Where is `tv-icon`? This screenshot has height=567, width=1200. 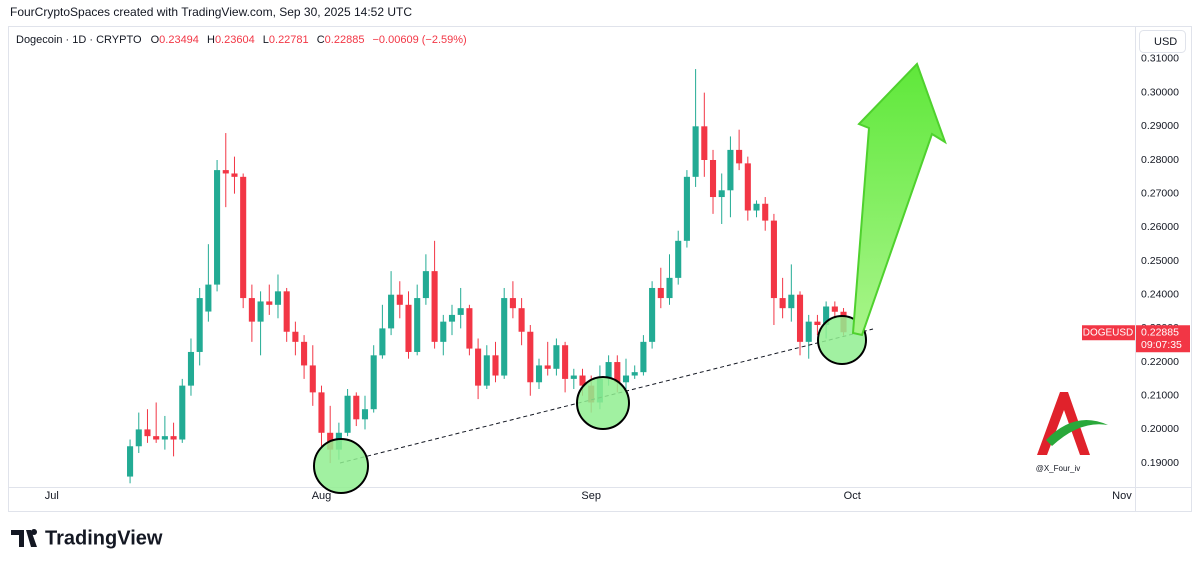 tv-icon is located at coordinates (24, 538).